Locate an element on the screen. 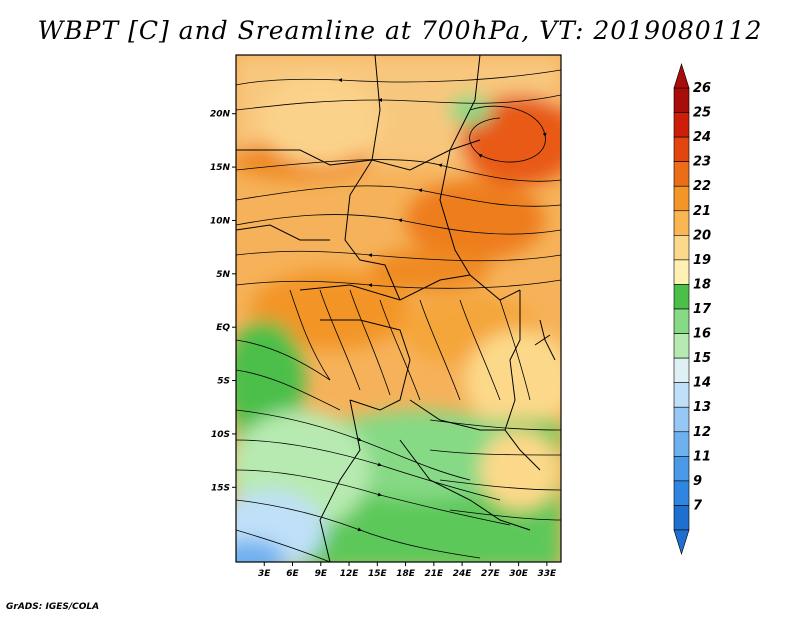 This screenshot has height=618, width=800. colorbar-label: 9 is located at coordinates (697, 481).